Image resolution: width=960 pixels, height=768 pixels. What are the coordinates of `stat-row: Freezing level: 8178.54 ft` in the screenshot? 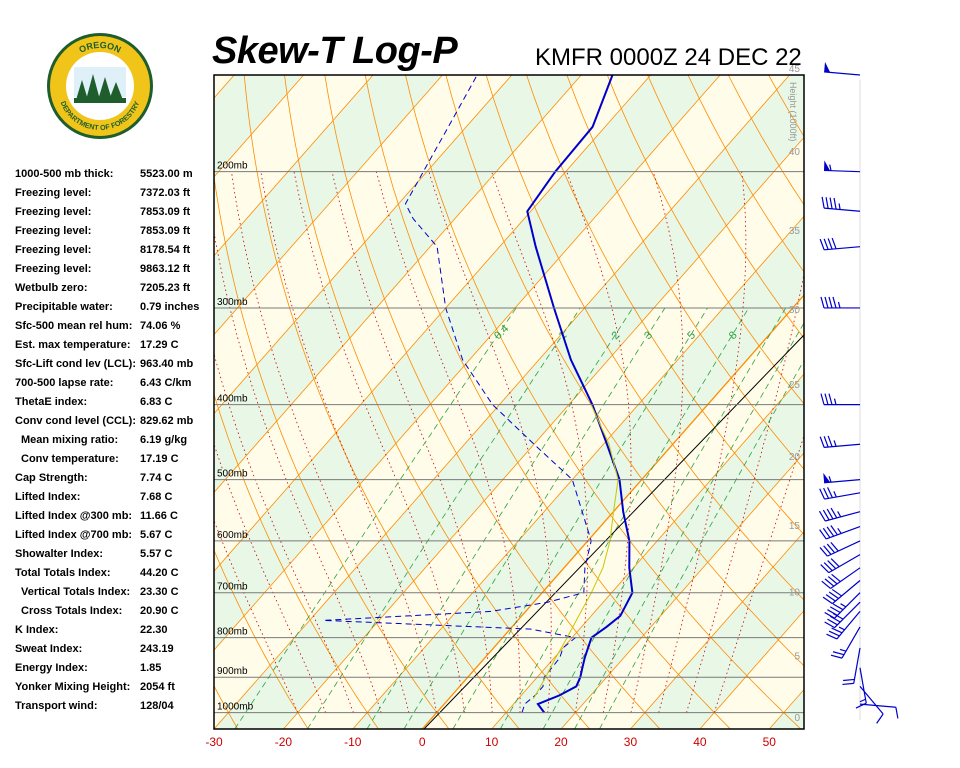 It's located at (115, 253).